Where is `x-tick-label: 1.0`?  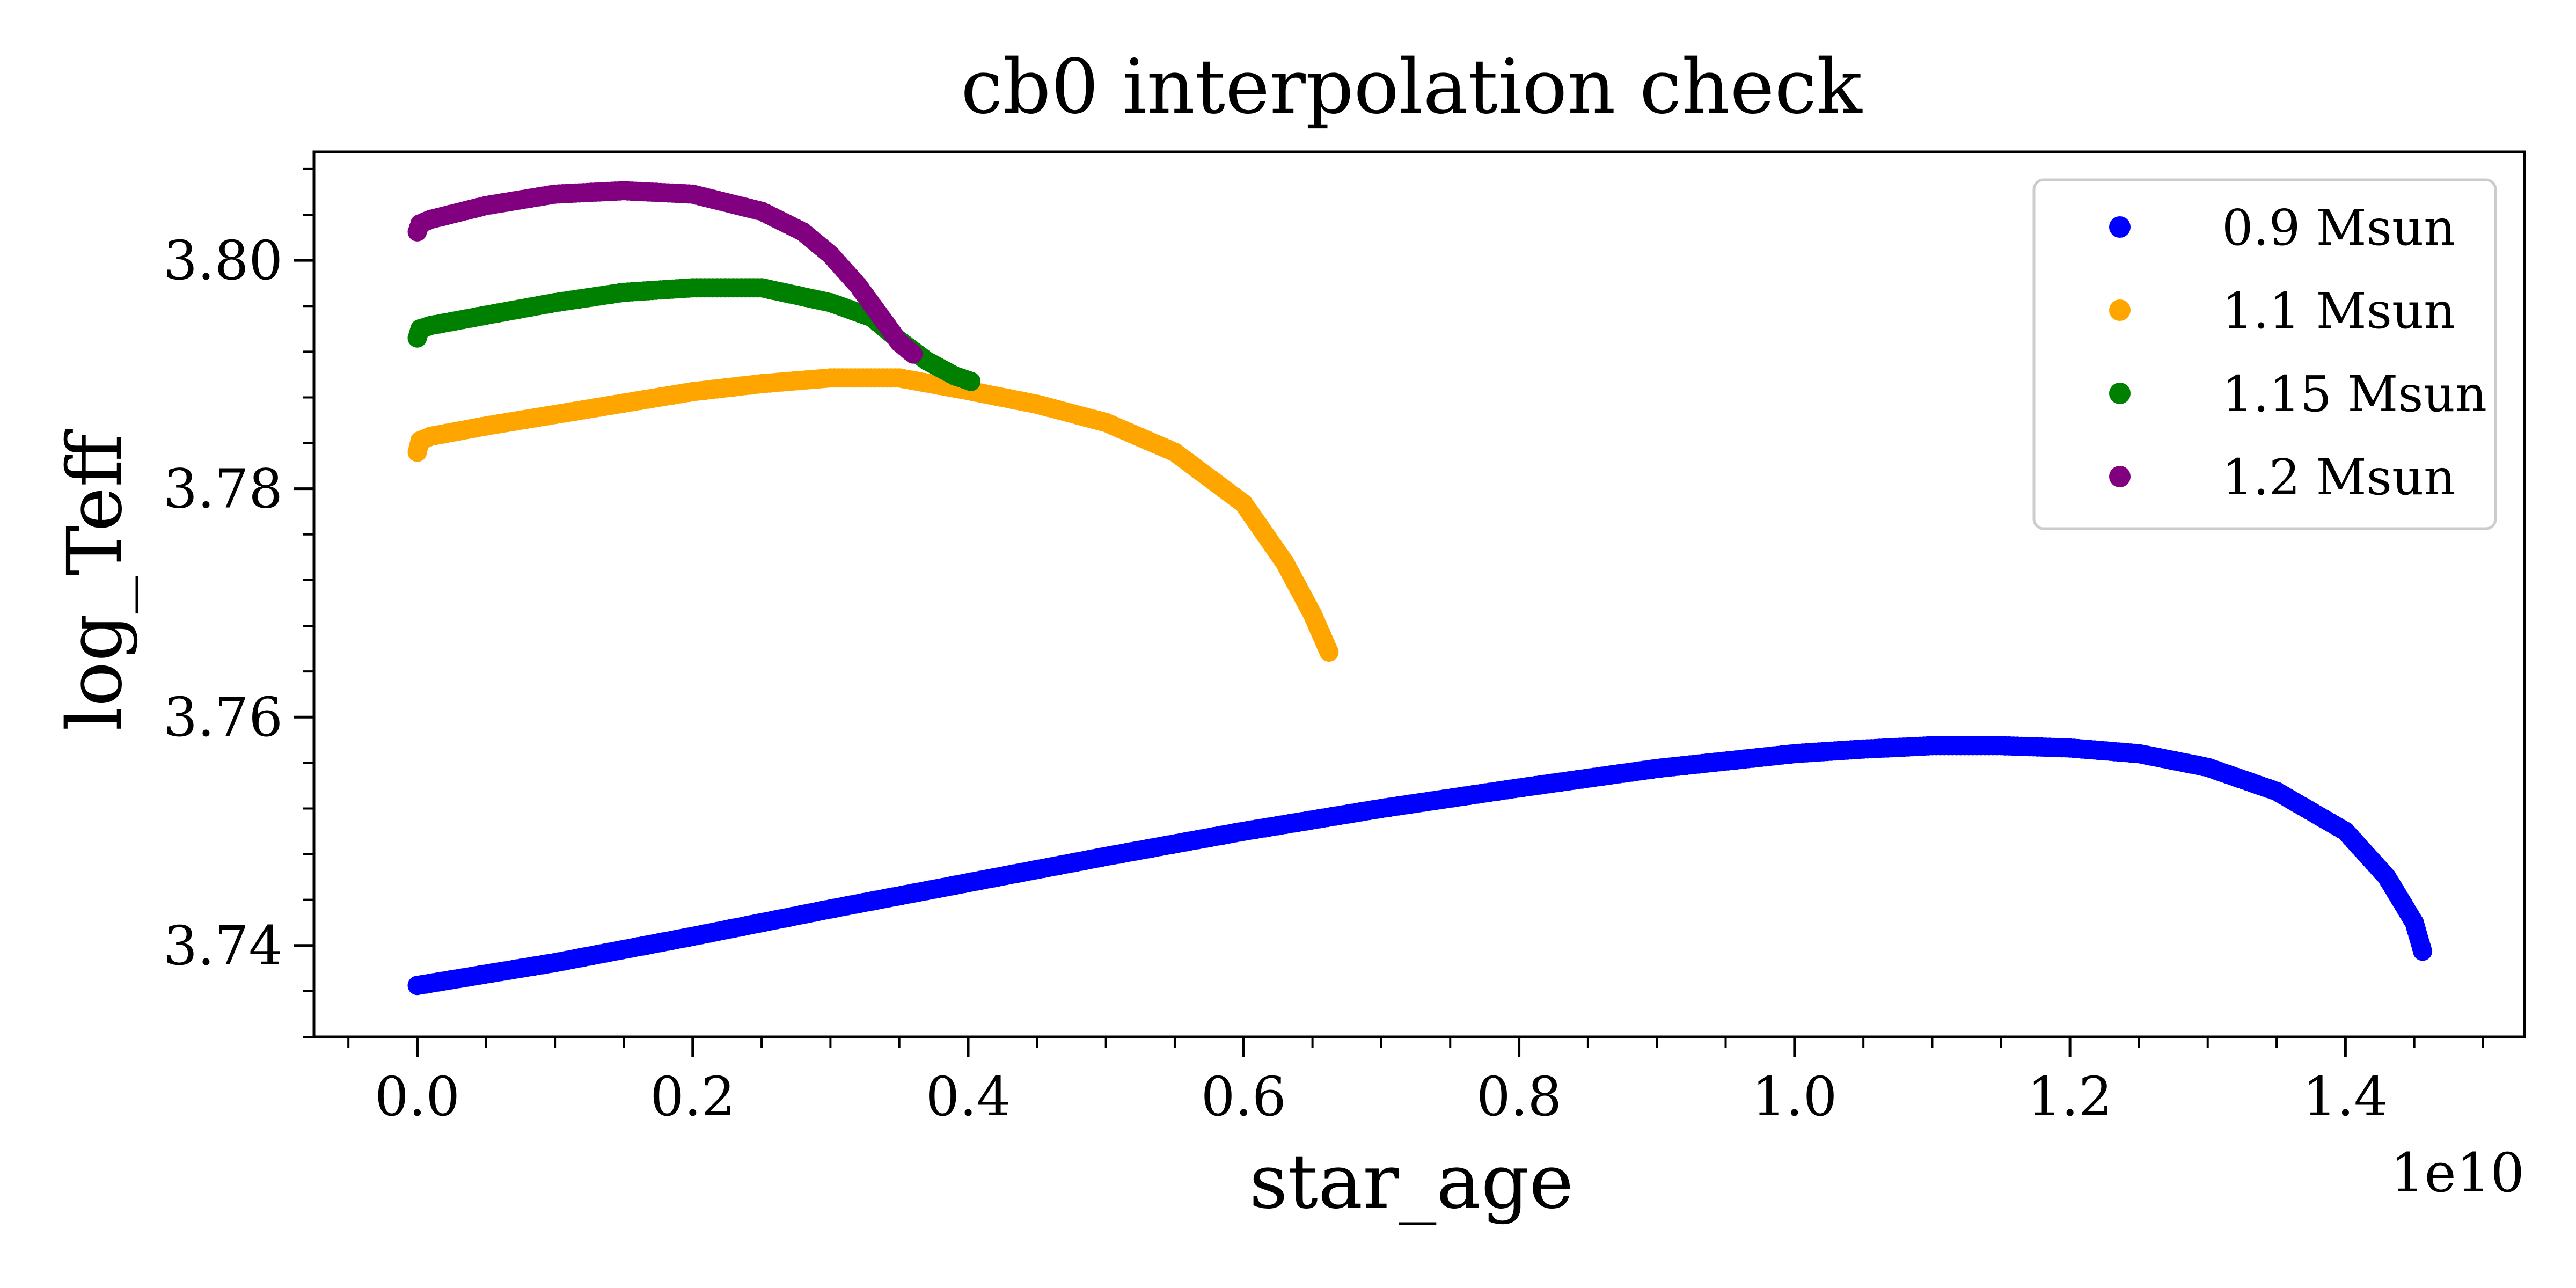 x-tick-label: 1.0 is located at coordinates (1794, 1096).